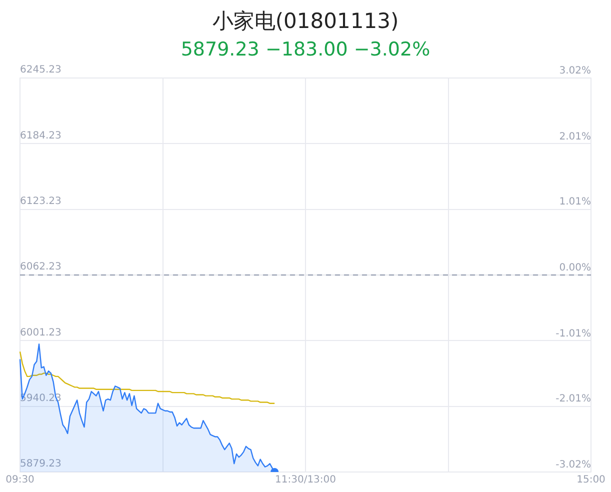 Image resolution: width=611 pixels, height=492 pixels. What do you see at coordinates (573, 334) in the screenshot?
I see `y2-tick-label: -1.01%` at bounding box center [573, 334].